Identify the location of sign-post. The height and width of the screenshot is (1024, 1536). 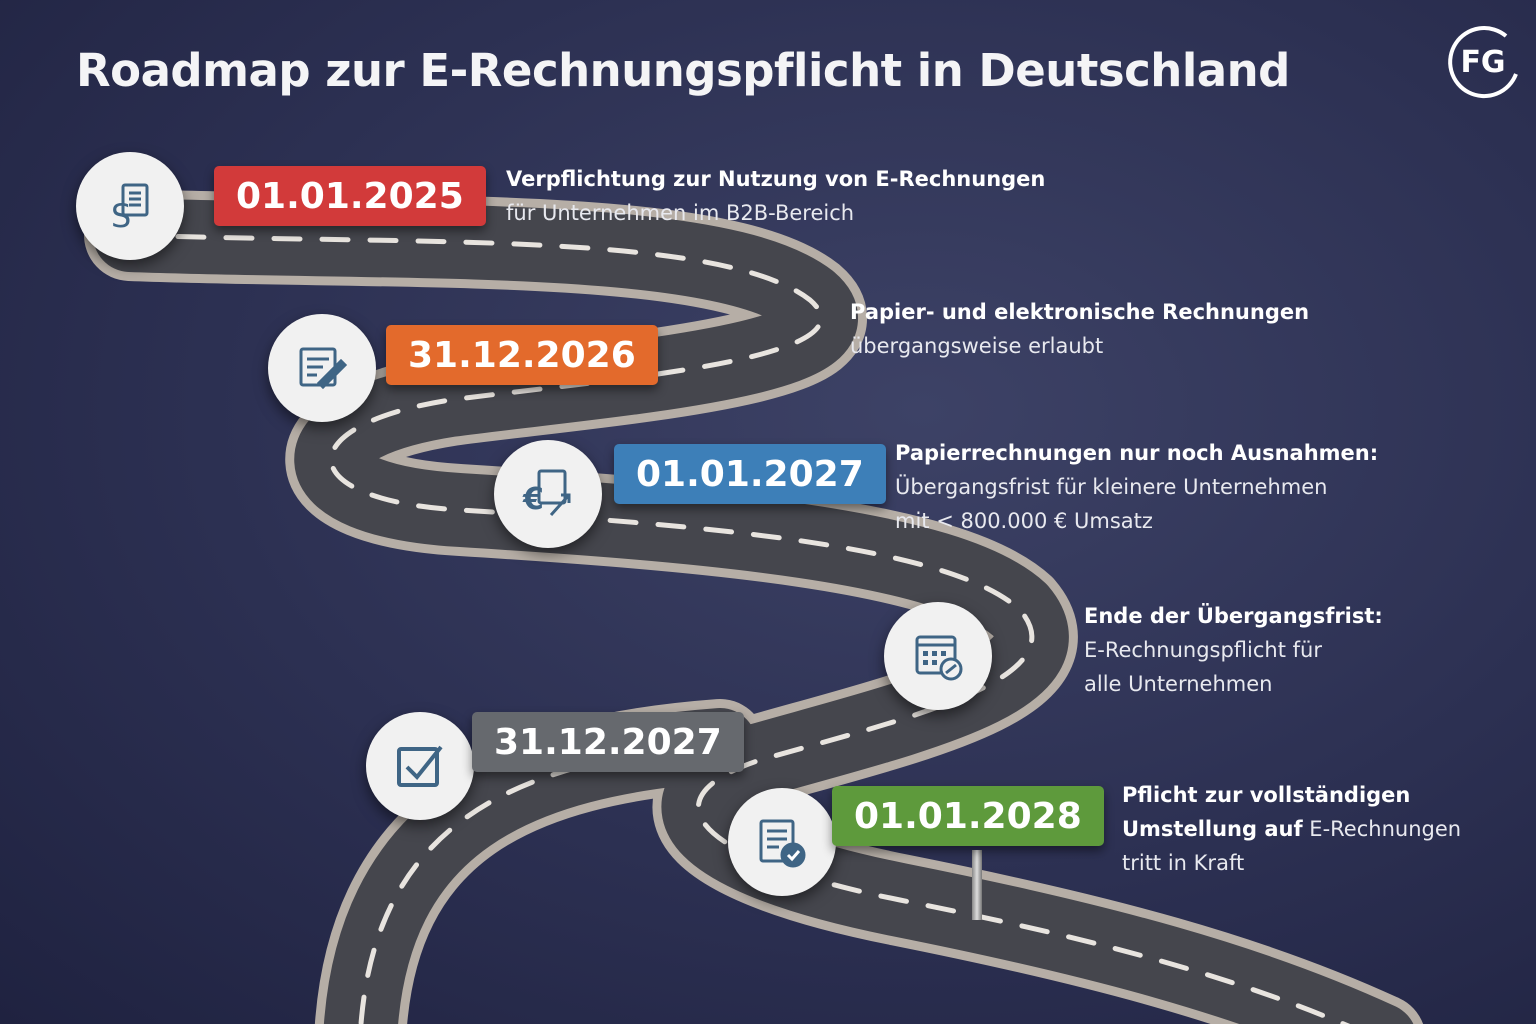
(977, 885).